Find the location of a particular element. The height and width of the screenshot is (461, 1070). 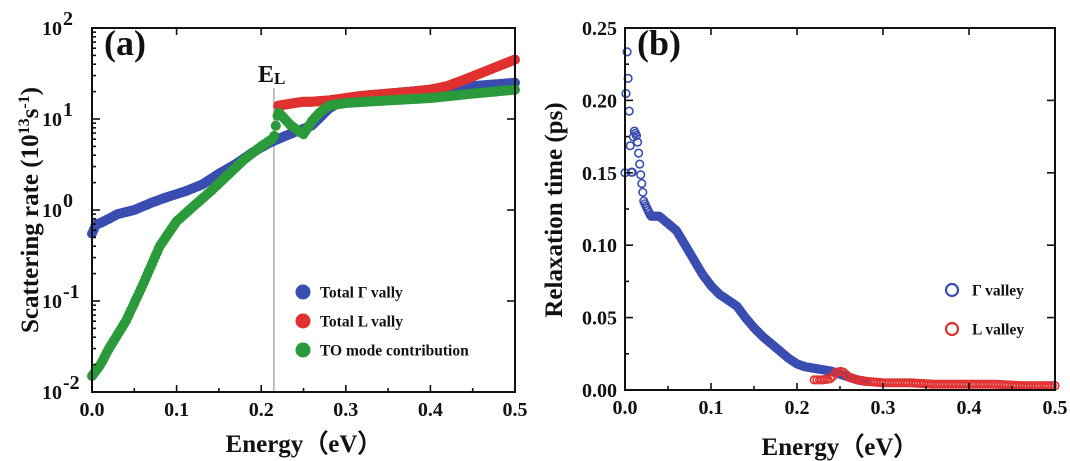

ylabel-main: Scattering rate (10 is located at coordinates (30, 233).